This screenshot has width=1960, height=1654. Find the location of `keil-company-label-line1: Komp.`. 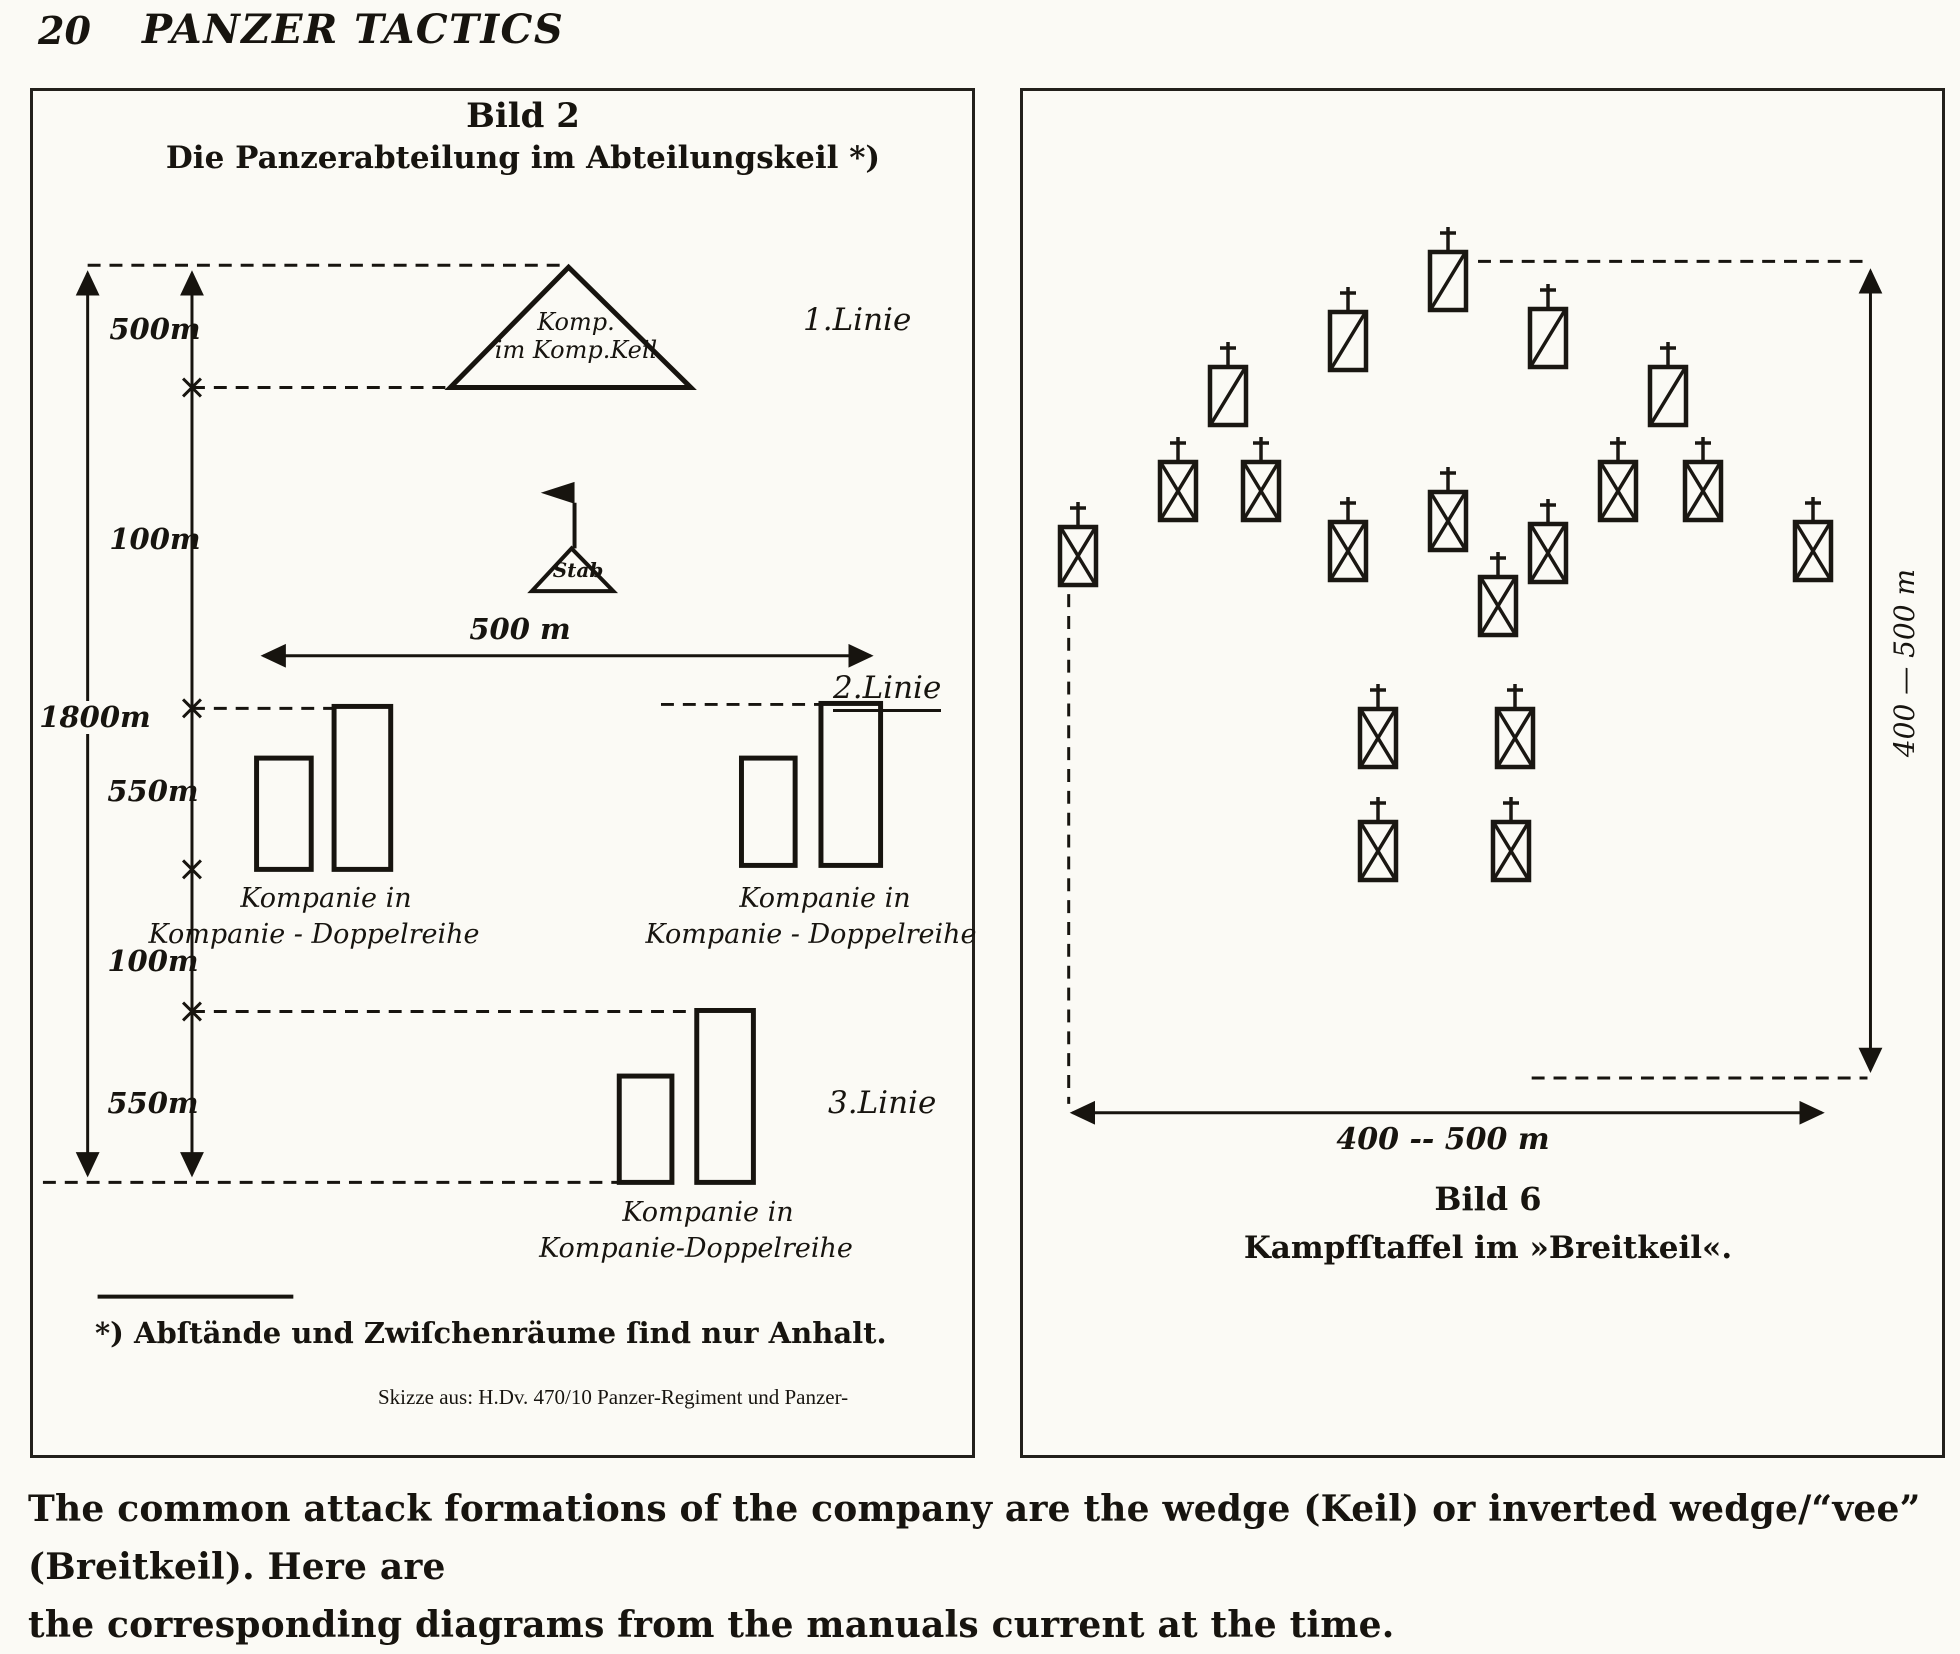

keil-company-label-line1: Komp. is located at coordinates (576, 322).